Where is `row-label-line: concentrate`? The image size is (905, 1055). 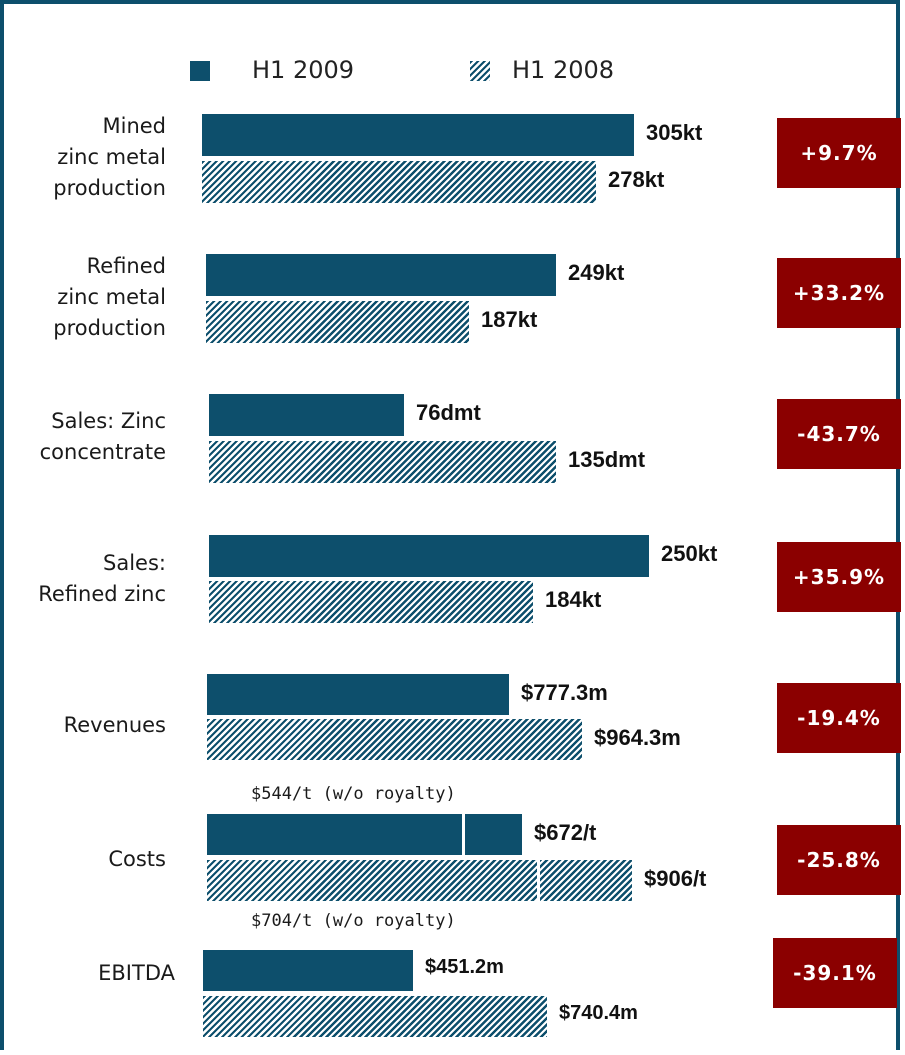 row-label-line: concentrate is located at coordinates (102, 452).